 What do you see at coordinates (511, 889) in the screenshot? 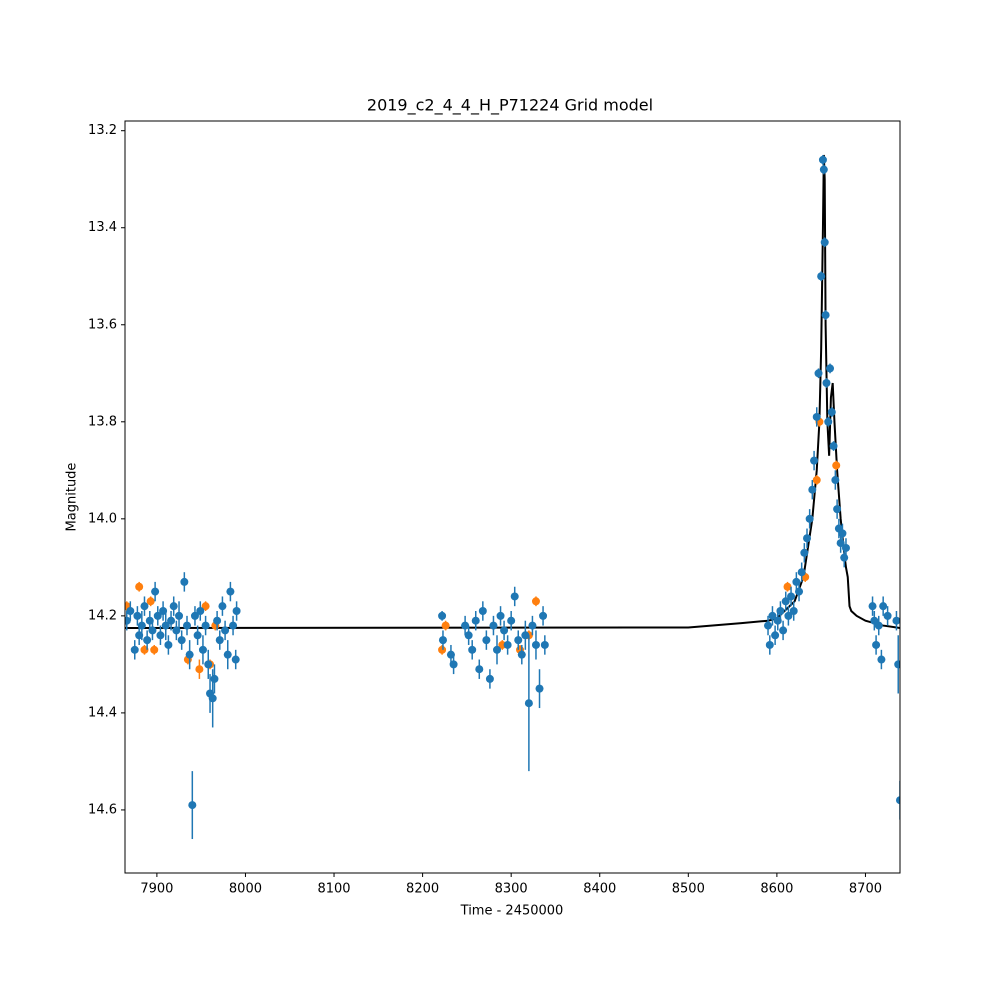
I see `x-tick-label: 8300` at bounding box center [511, 889].